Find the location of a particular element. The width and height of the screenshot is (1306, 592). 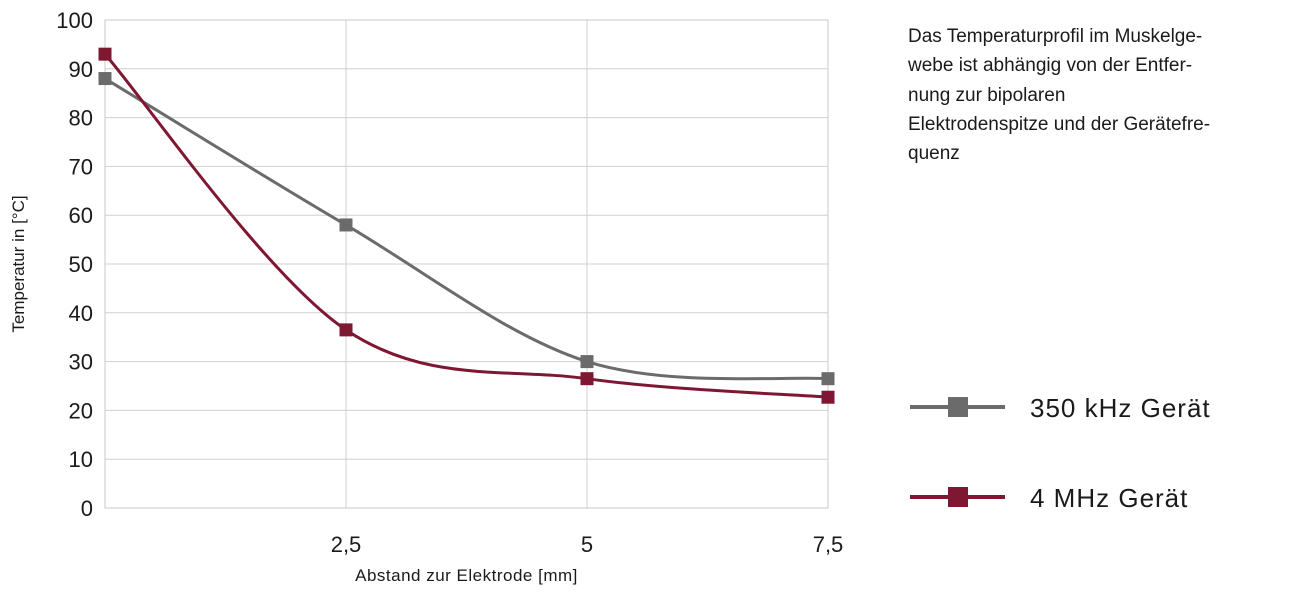

annotation-line: quenz is located at coordinates (934, 154).